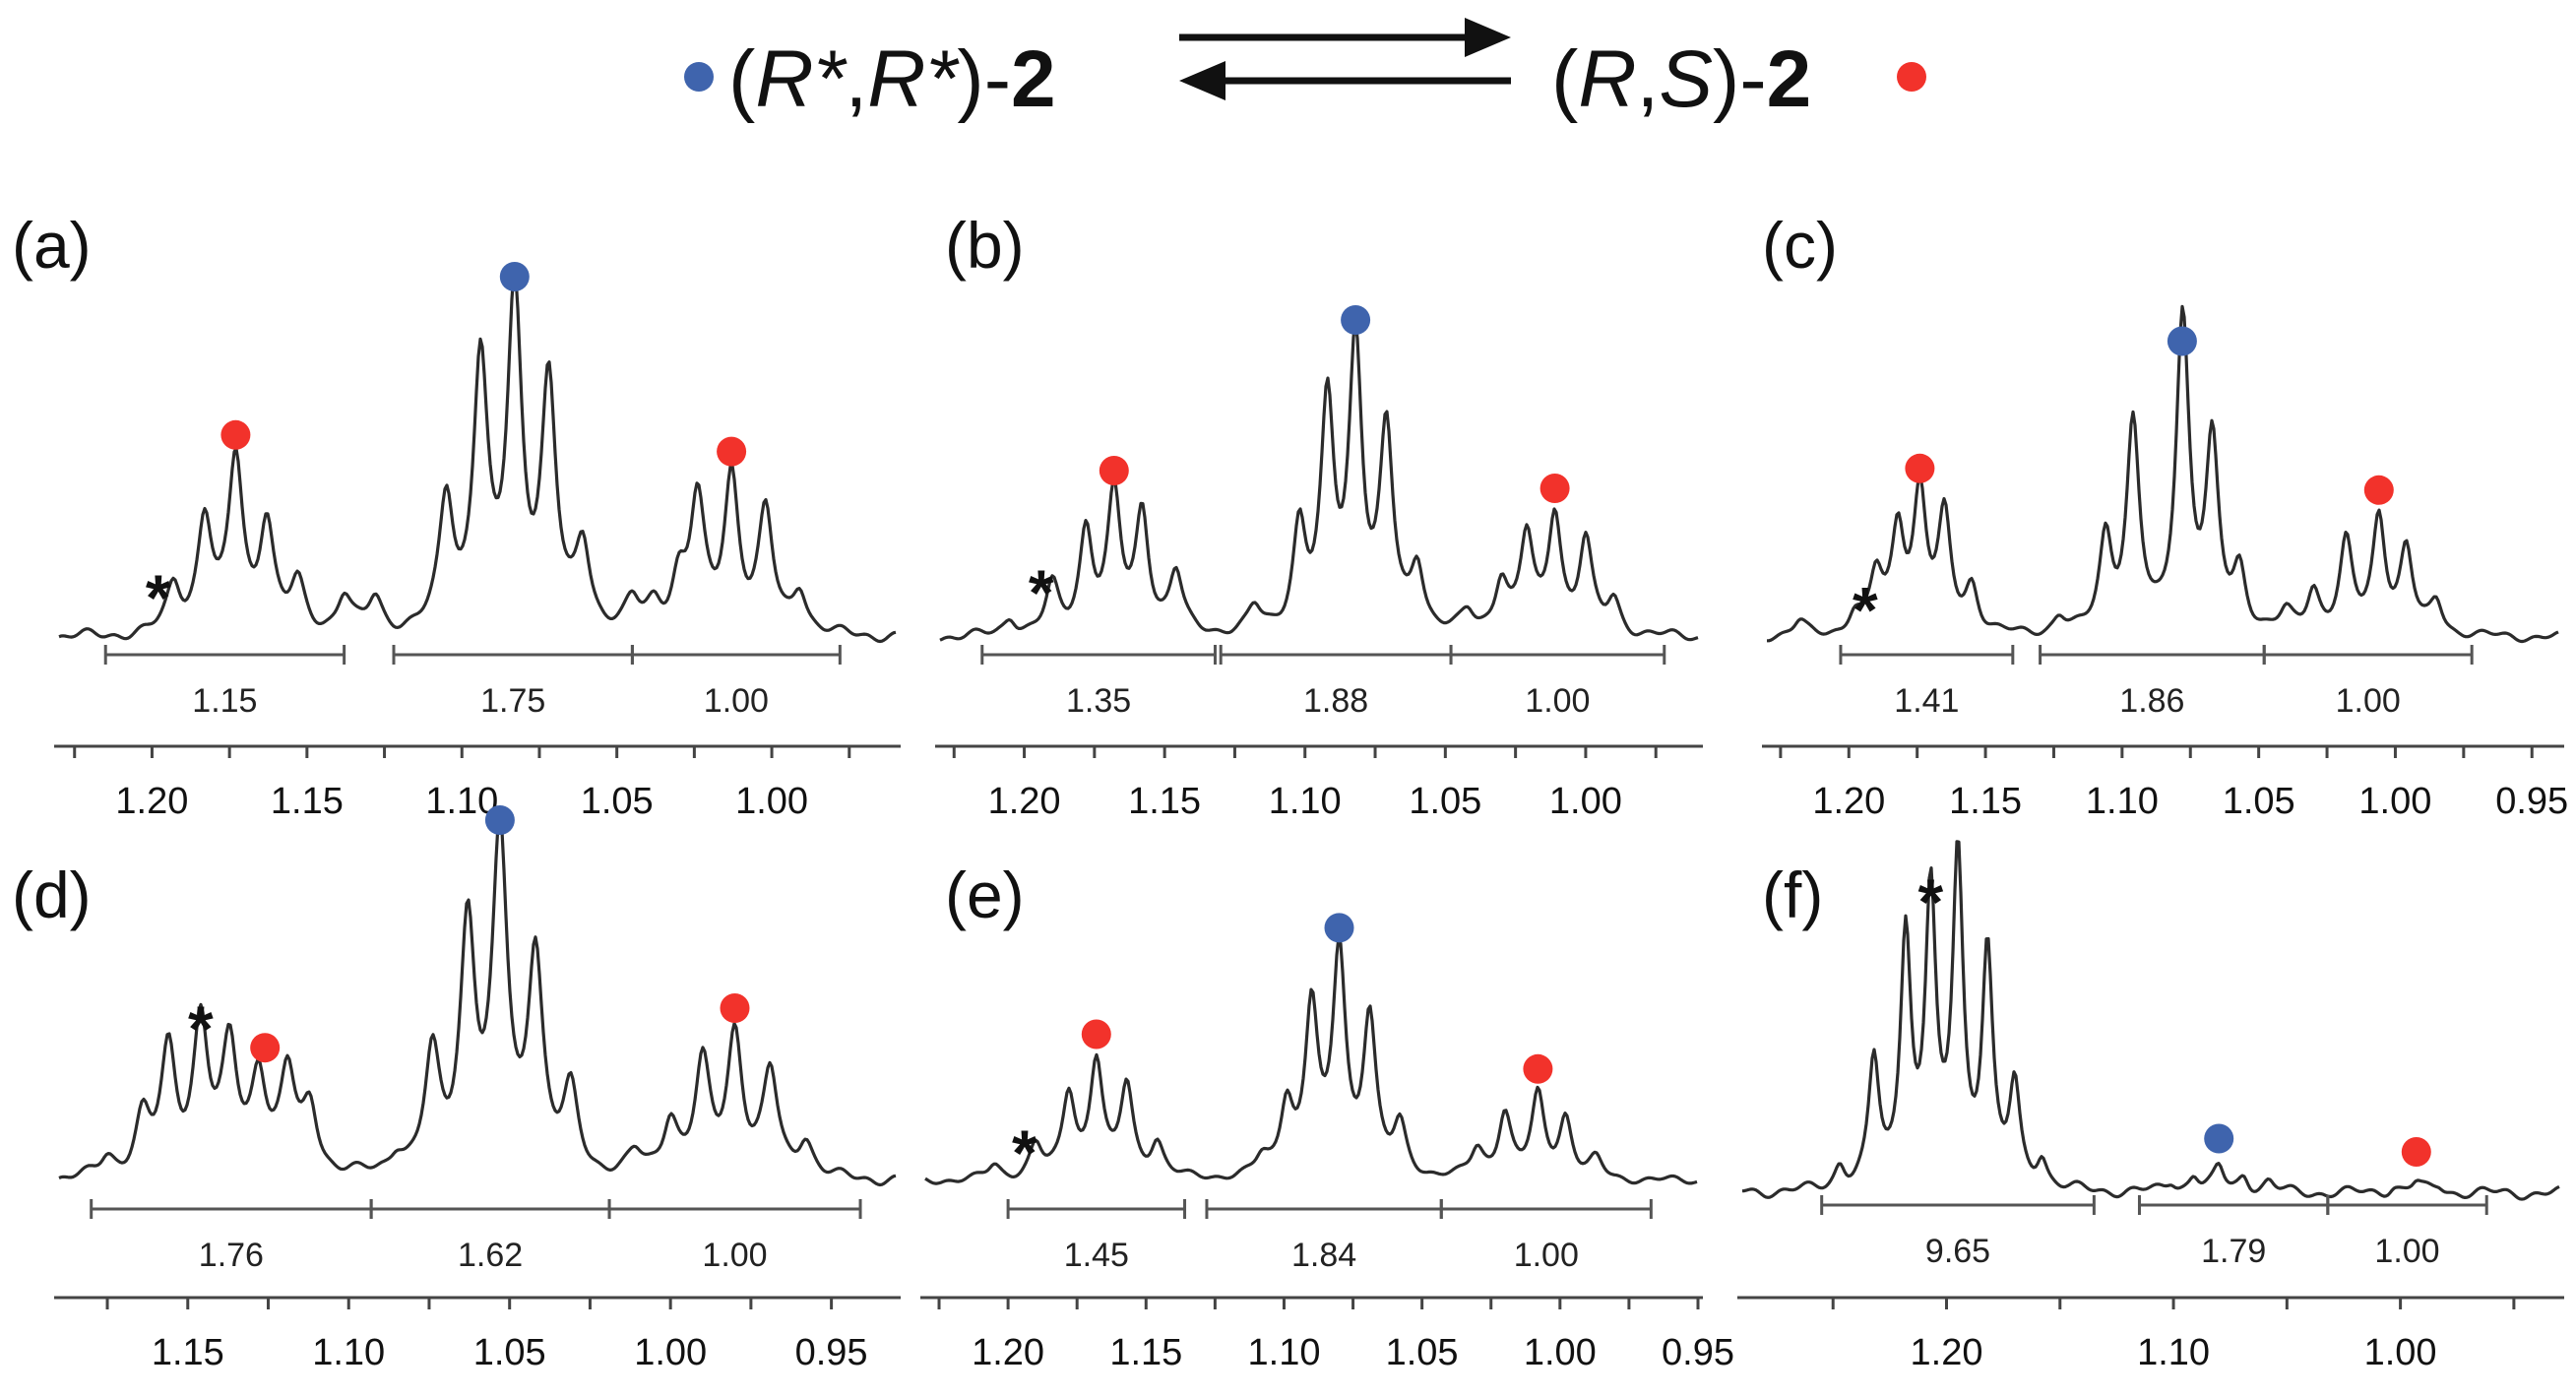  I want to click on right-species-label: (R,S)-2, so click(1681, 79).